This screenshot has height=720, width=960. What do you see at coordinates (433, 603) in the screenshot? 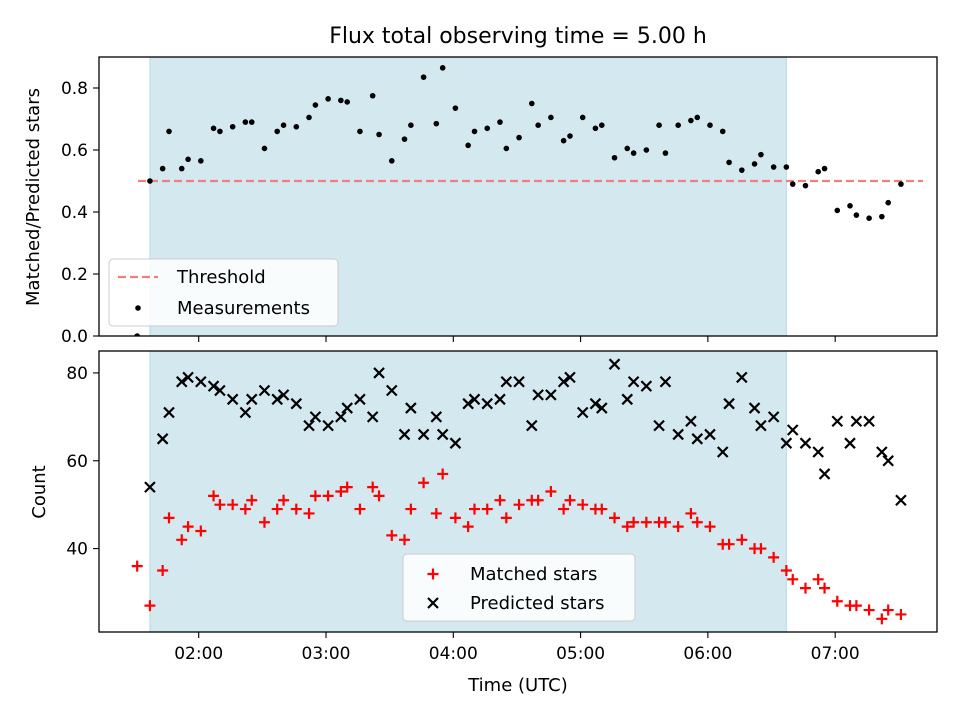
I see `legend-predicted-stars-swatch` at bounding box center [433, 603].